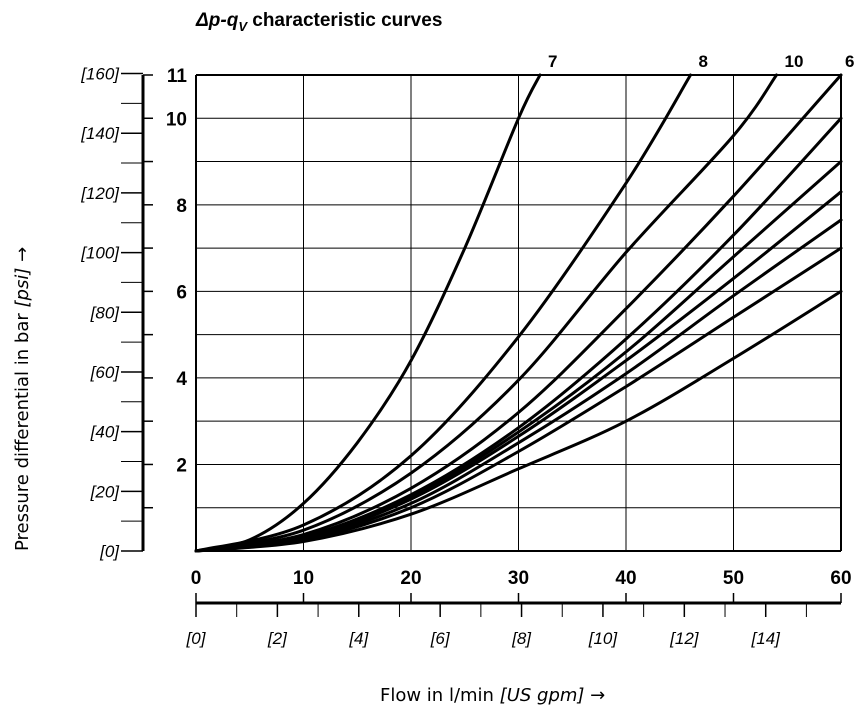 This screenshot has width=854, height=709. I want to click on gpm-tick-label: [8], so click(521, 638).